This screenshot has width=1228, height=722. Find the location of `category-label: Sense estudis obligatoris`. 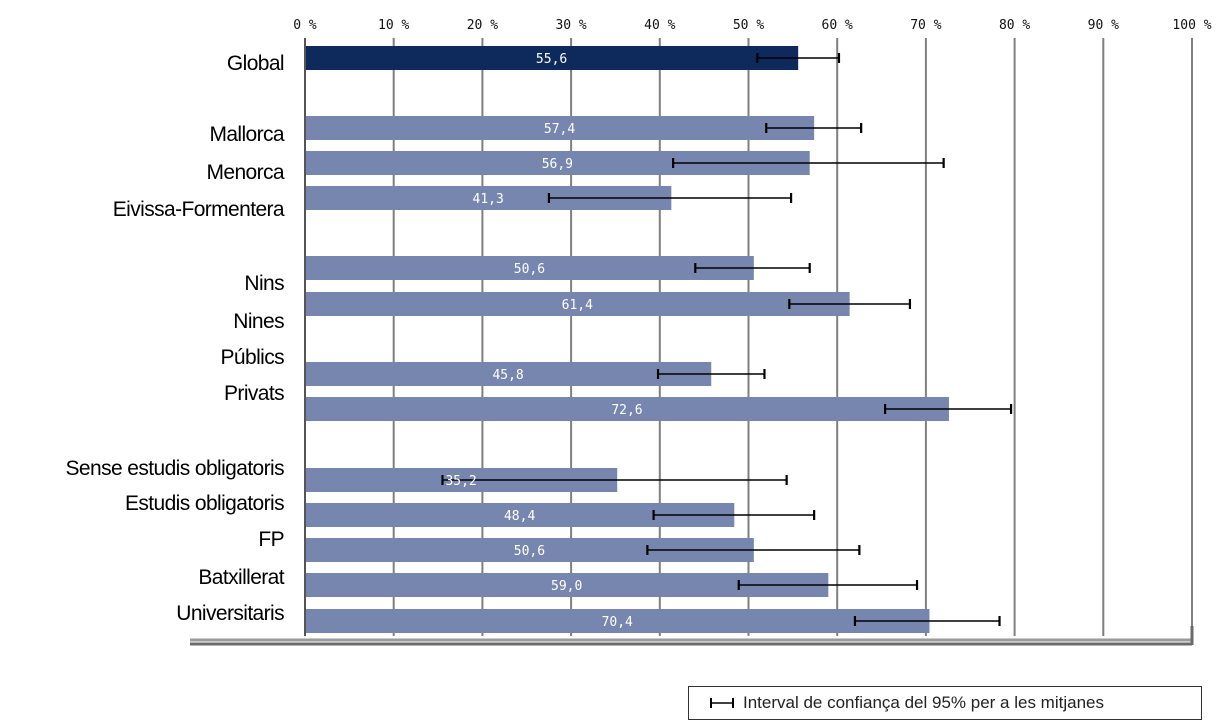

category-label: Sense estudis obligatoris is located at coordinates (175, 468).